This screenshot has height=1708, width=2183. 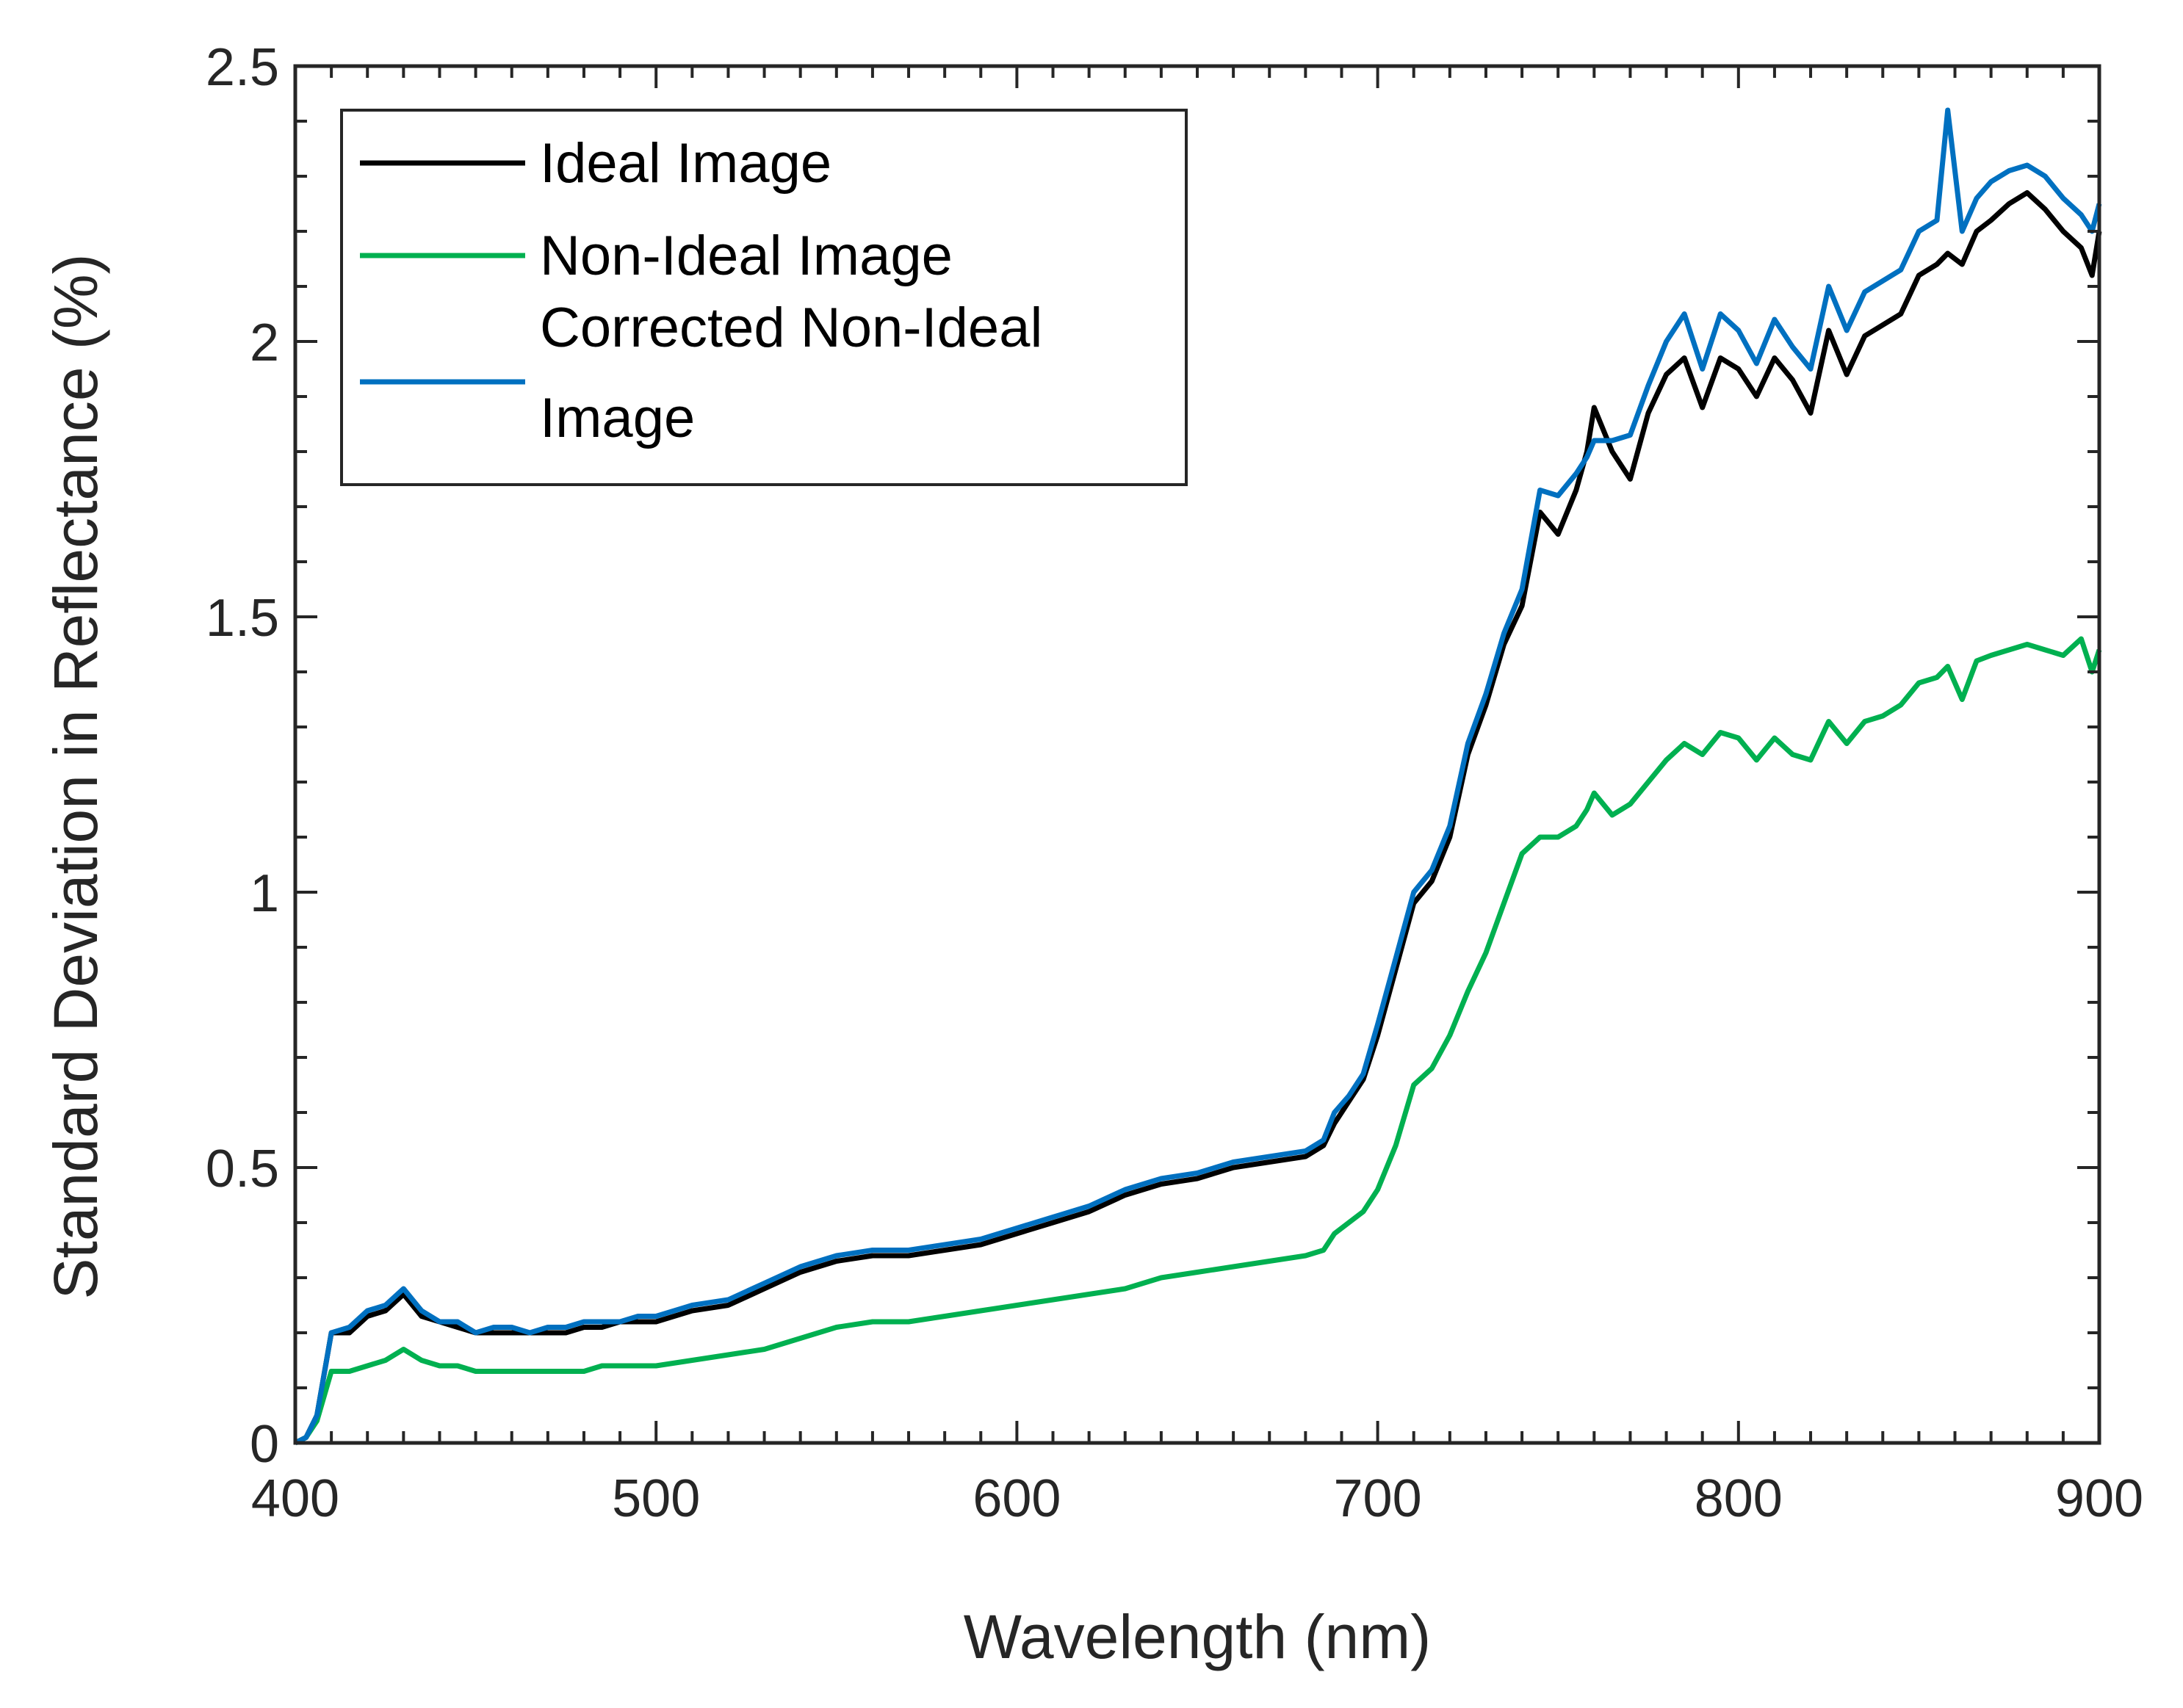 I want to click on legend-label-corrected: Corrected Non-Ideal Image, so click(x=799, y=373).